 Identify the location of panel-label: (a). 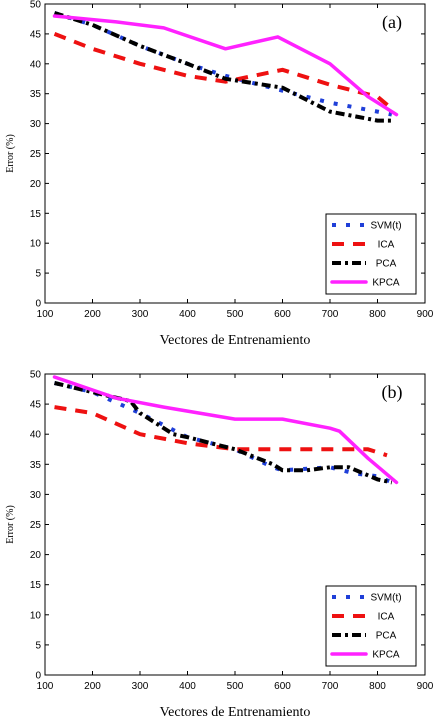
(392, 22).